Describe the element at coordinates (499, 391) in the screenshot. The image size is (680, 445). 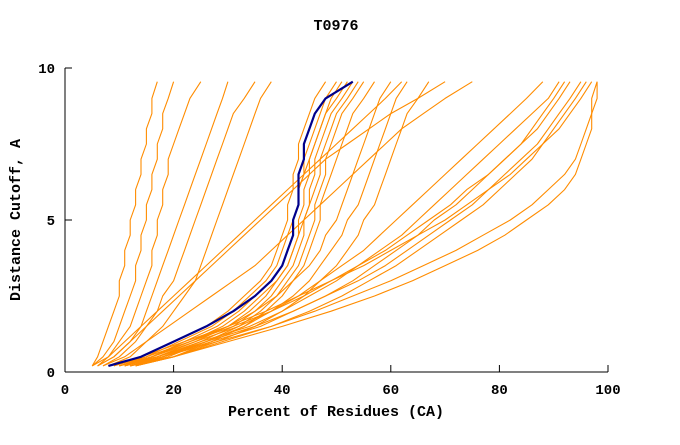
I see `x-tick-label: 80` at that location.